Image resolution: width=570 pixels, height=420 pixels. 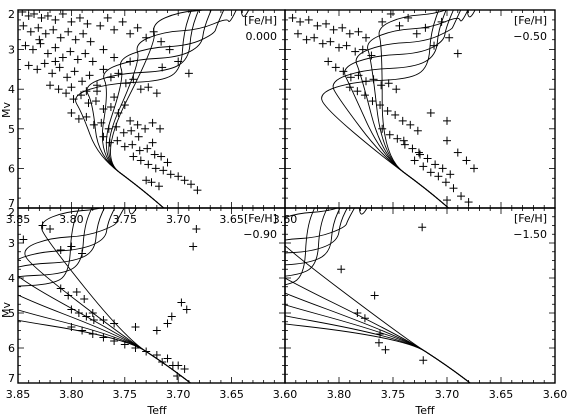 I want to click on data-points, so click(x=110, y=102).